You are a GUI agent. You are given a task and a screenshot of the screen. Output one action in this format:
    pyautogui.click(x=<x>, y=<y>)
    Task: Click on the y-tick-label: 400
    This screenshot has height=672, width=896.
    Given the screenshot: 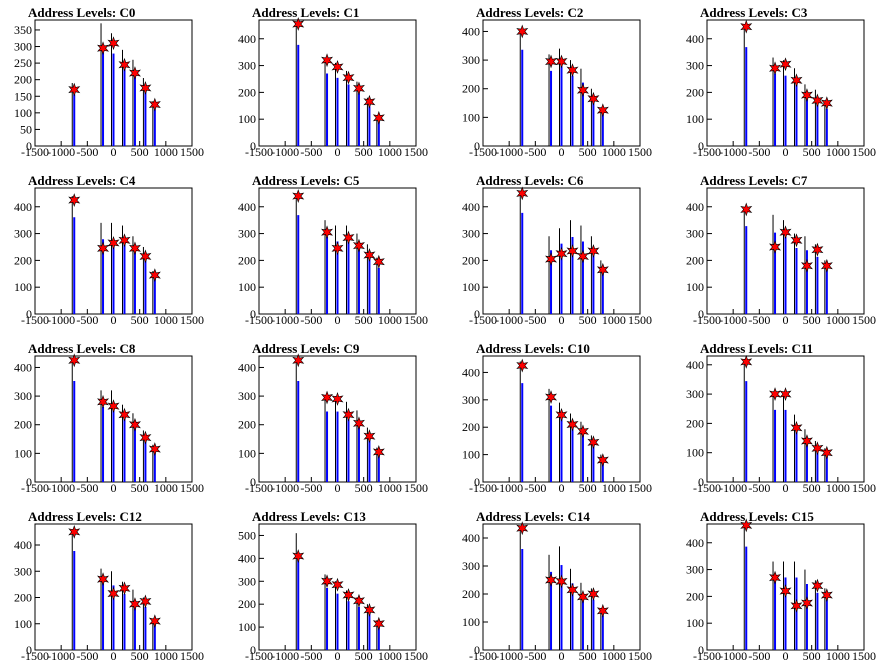 What is the action you would take?
    pyautogui.click(x=471, y=207)
    